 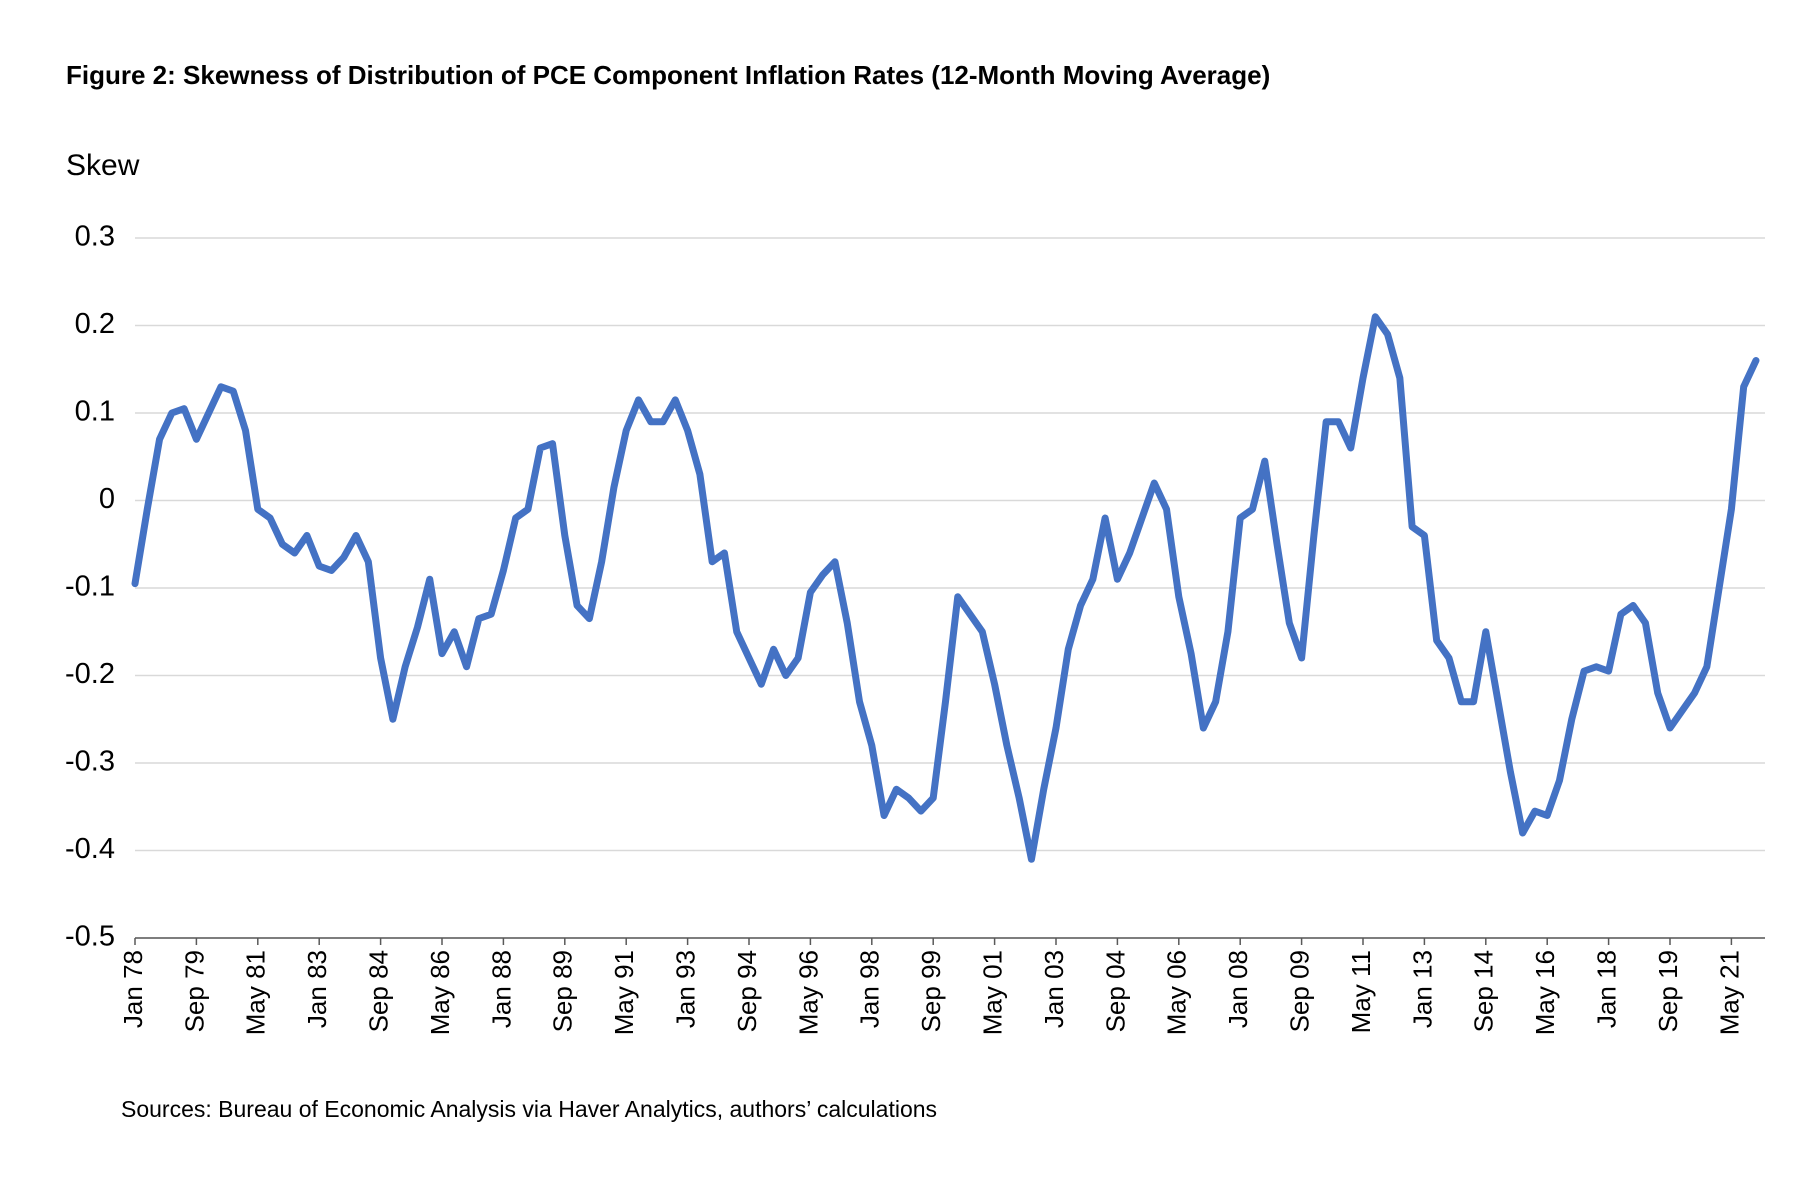 What do you see at coordinates (317, 989) in the screenshot?
I see `x-tick-label: Jan 83` at bounding box center [317, 989].